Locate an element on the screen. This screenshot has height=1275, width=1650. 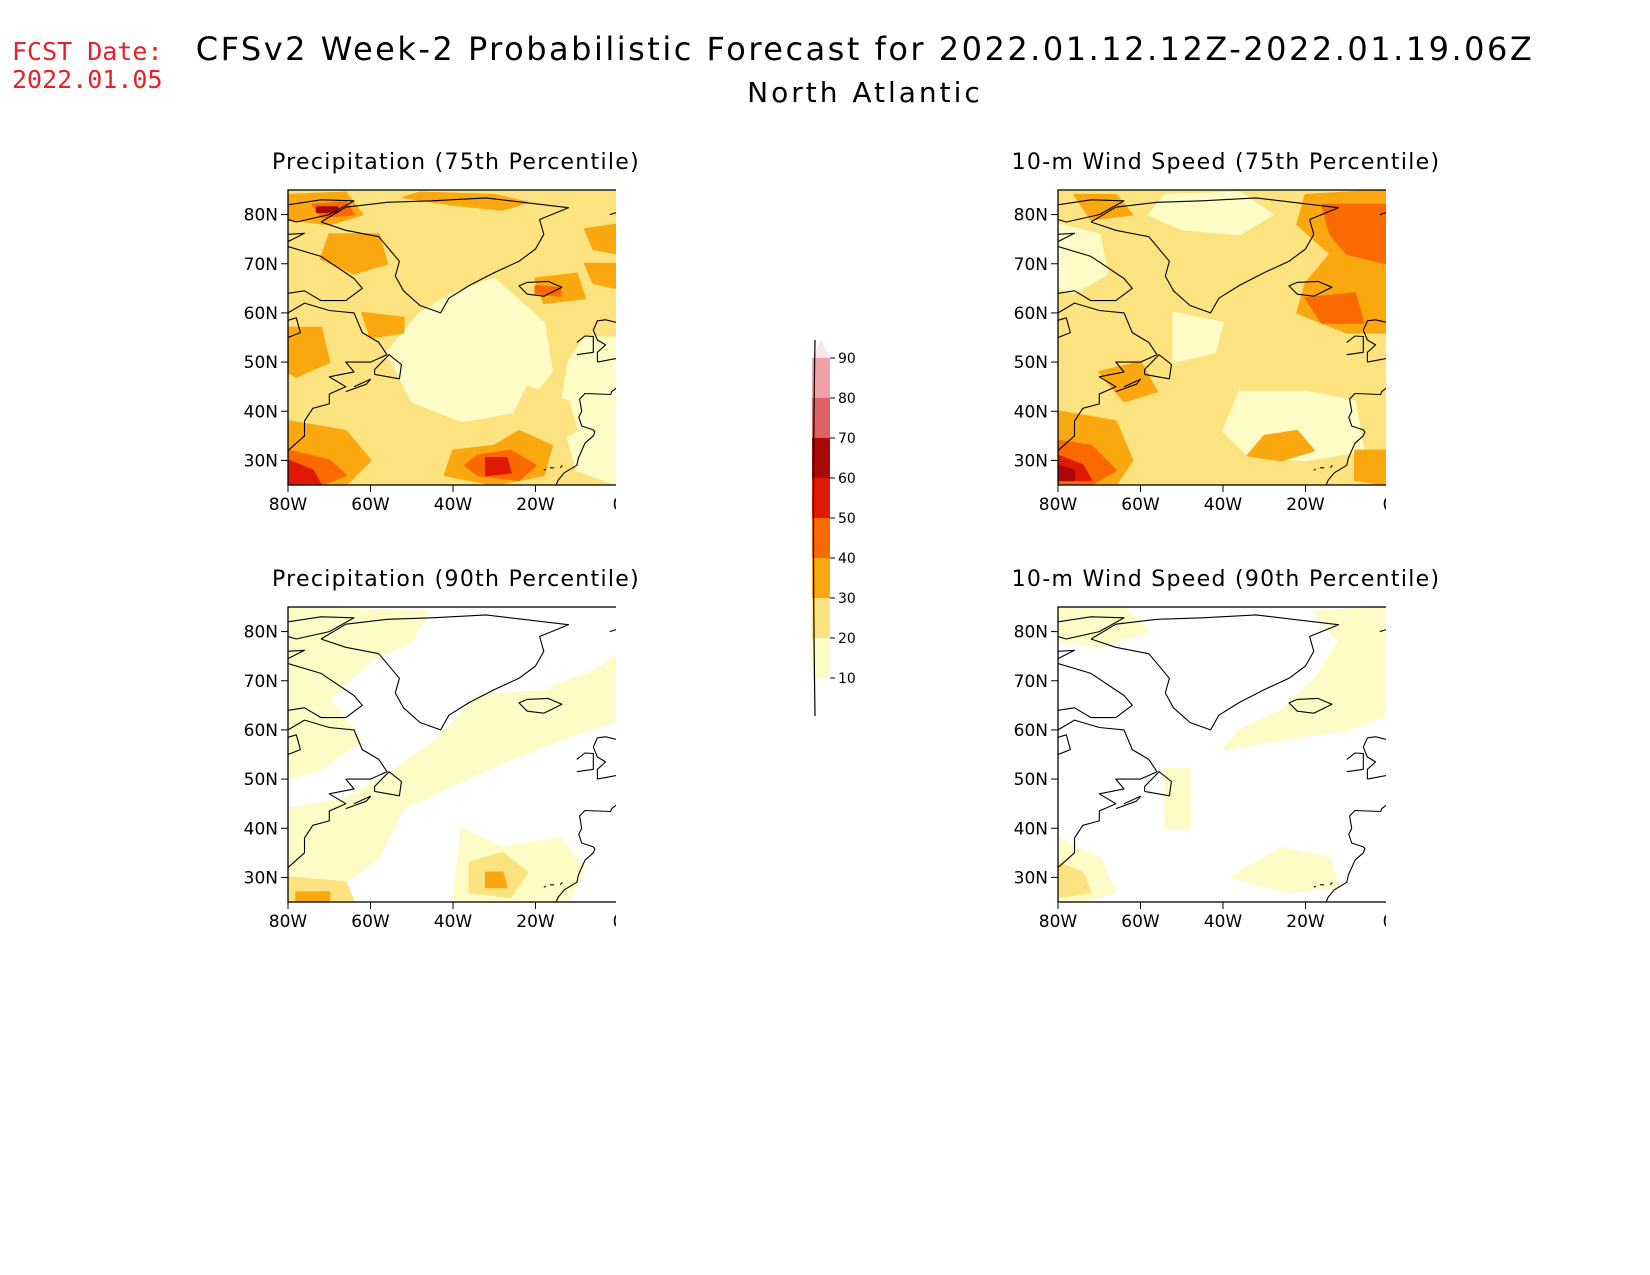
map-precip-75: 80N 70N 60N 50N 40N 30N 80W 60W 40W 20W 0 is located at coordinates (406, 360).